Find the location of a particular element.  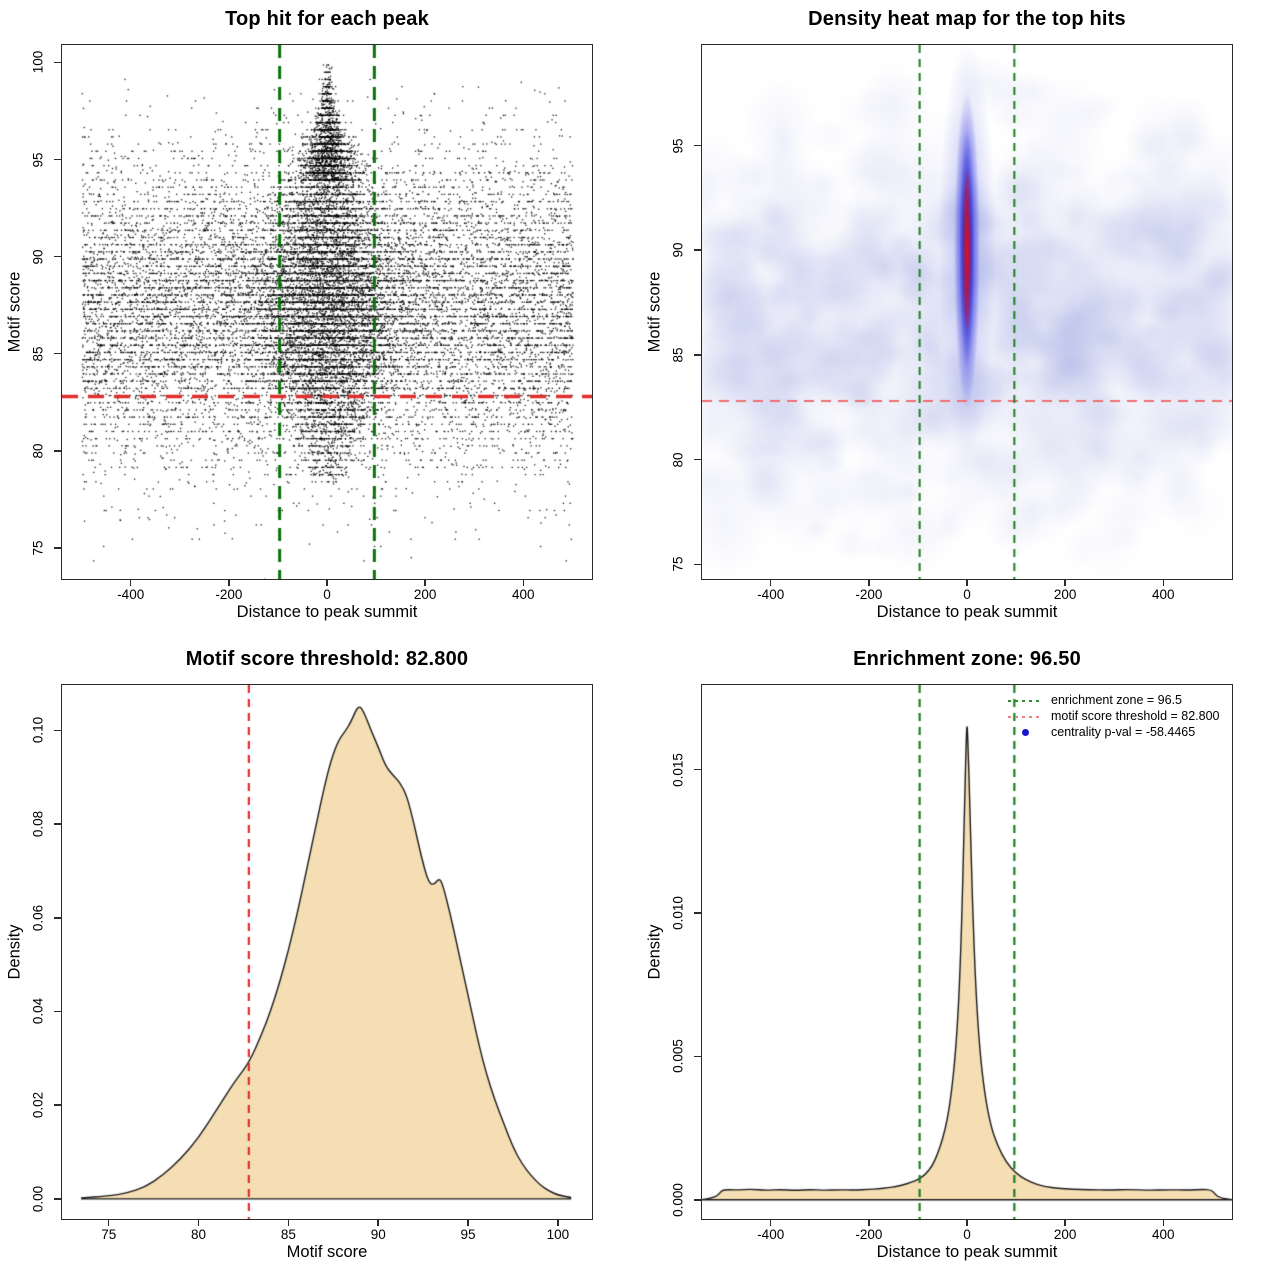

panel-title: Density heat map for the top hits is located at coordinates (967, 19).